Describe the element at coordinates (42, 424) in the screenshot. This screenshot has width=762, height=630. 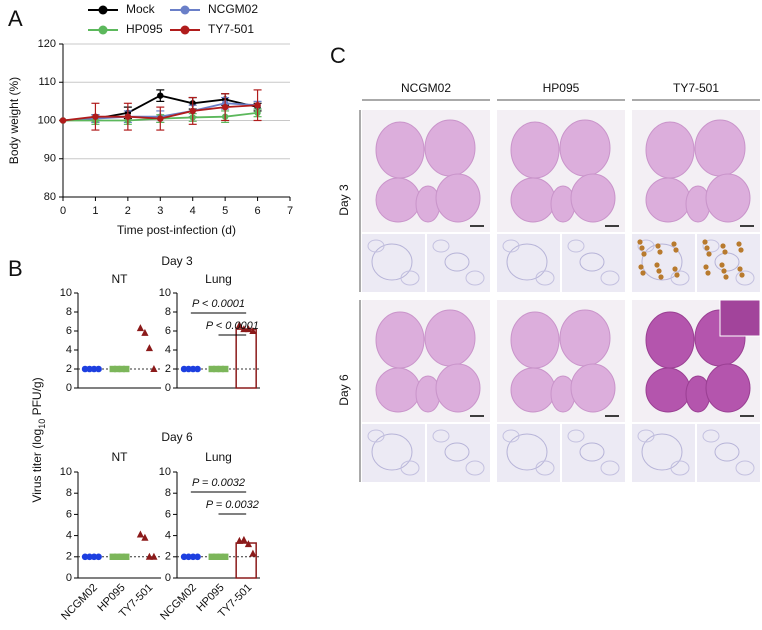
I see `y-axis-label-part: 10` at that location.